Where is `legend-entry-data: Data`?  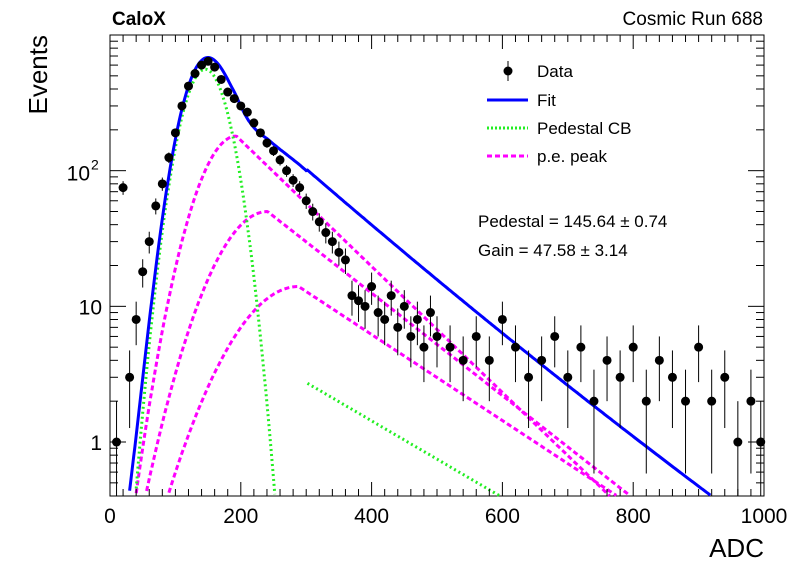 legend-entry-data: Data is located at coordinates (538, 71).